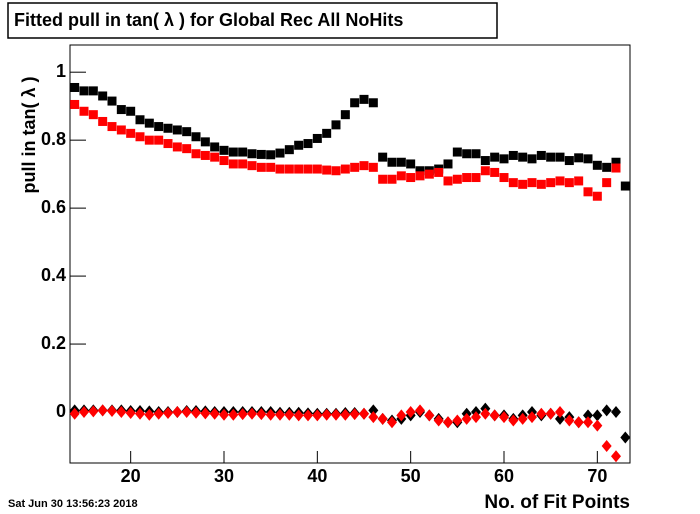  What do you see at coordinates (131, 476) in the screenshot?
I see `x-tick-label: 20` at bounding box center [131, 476].